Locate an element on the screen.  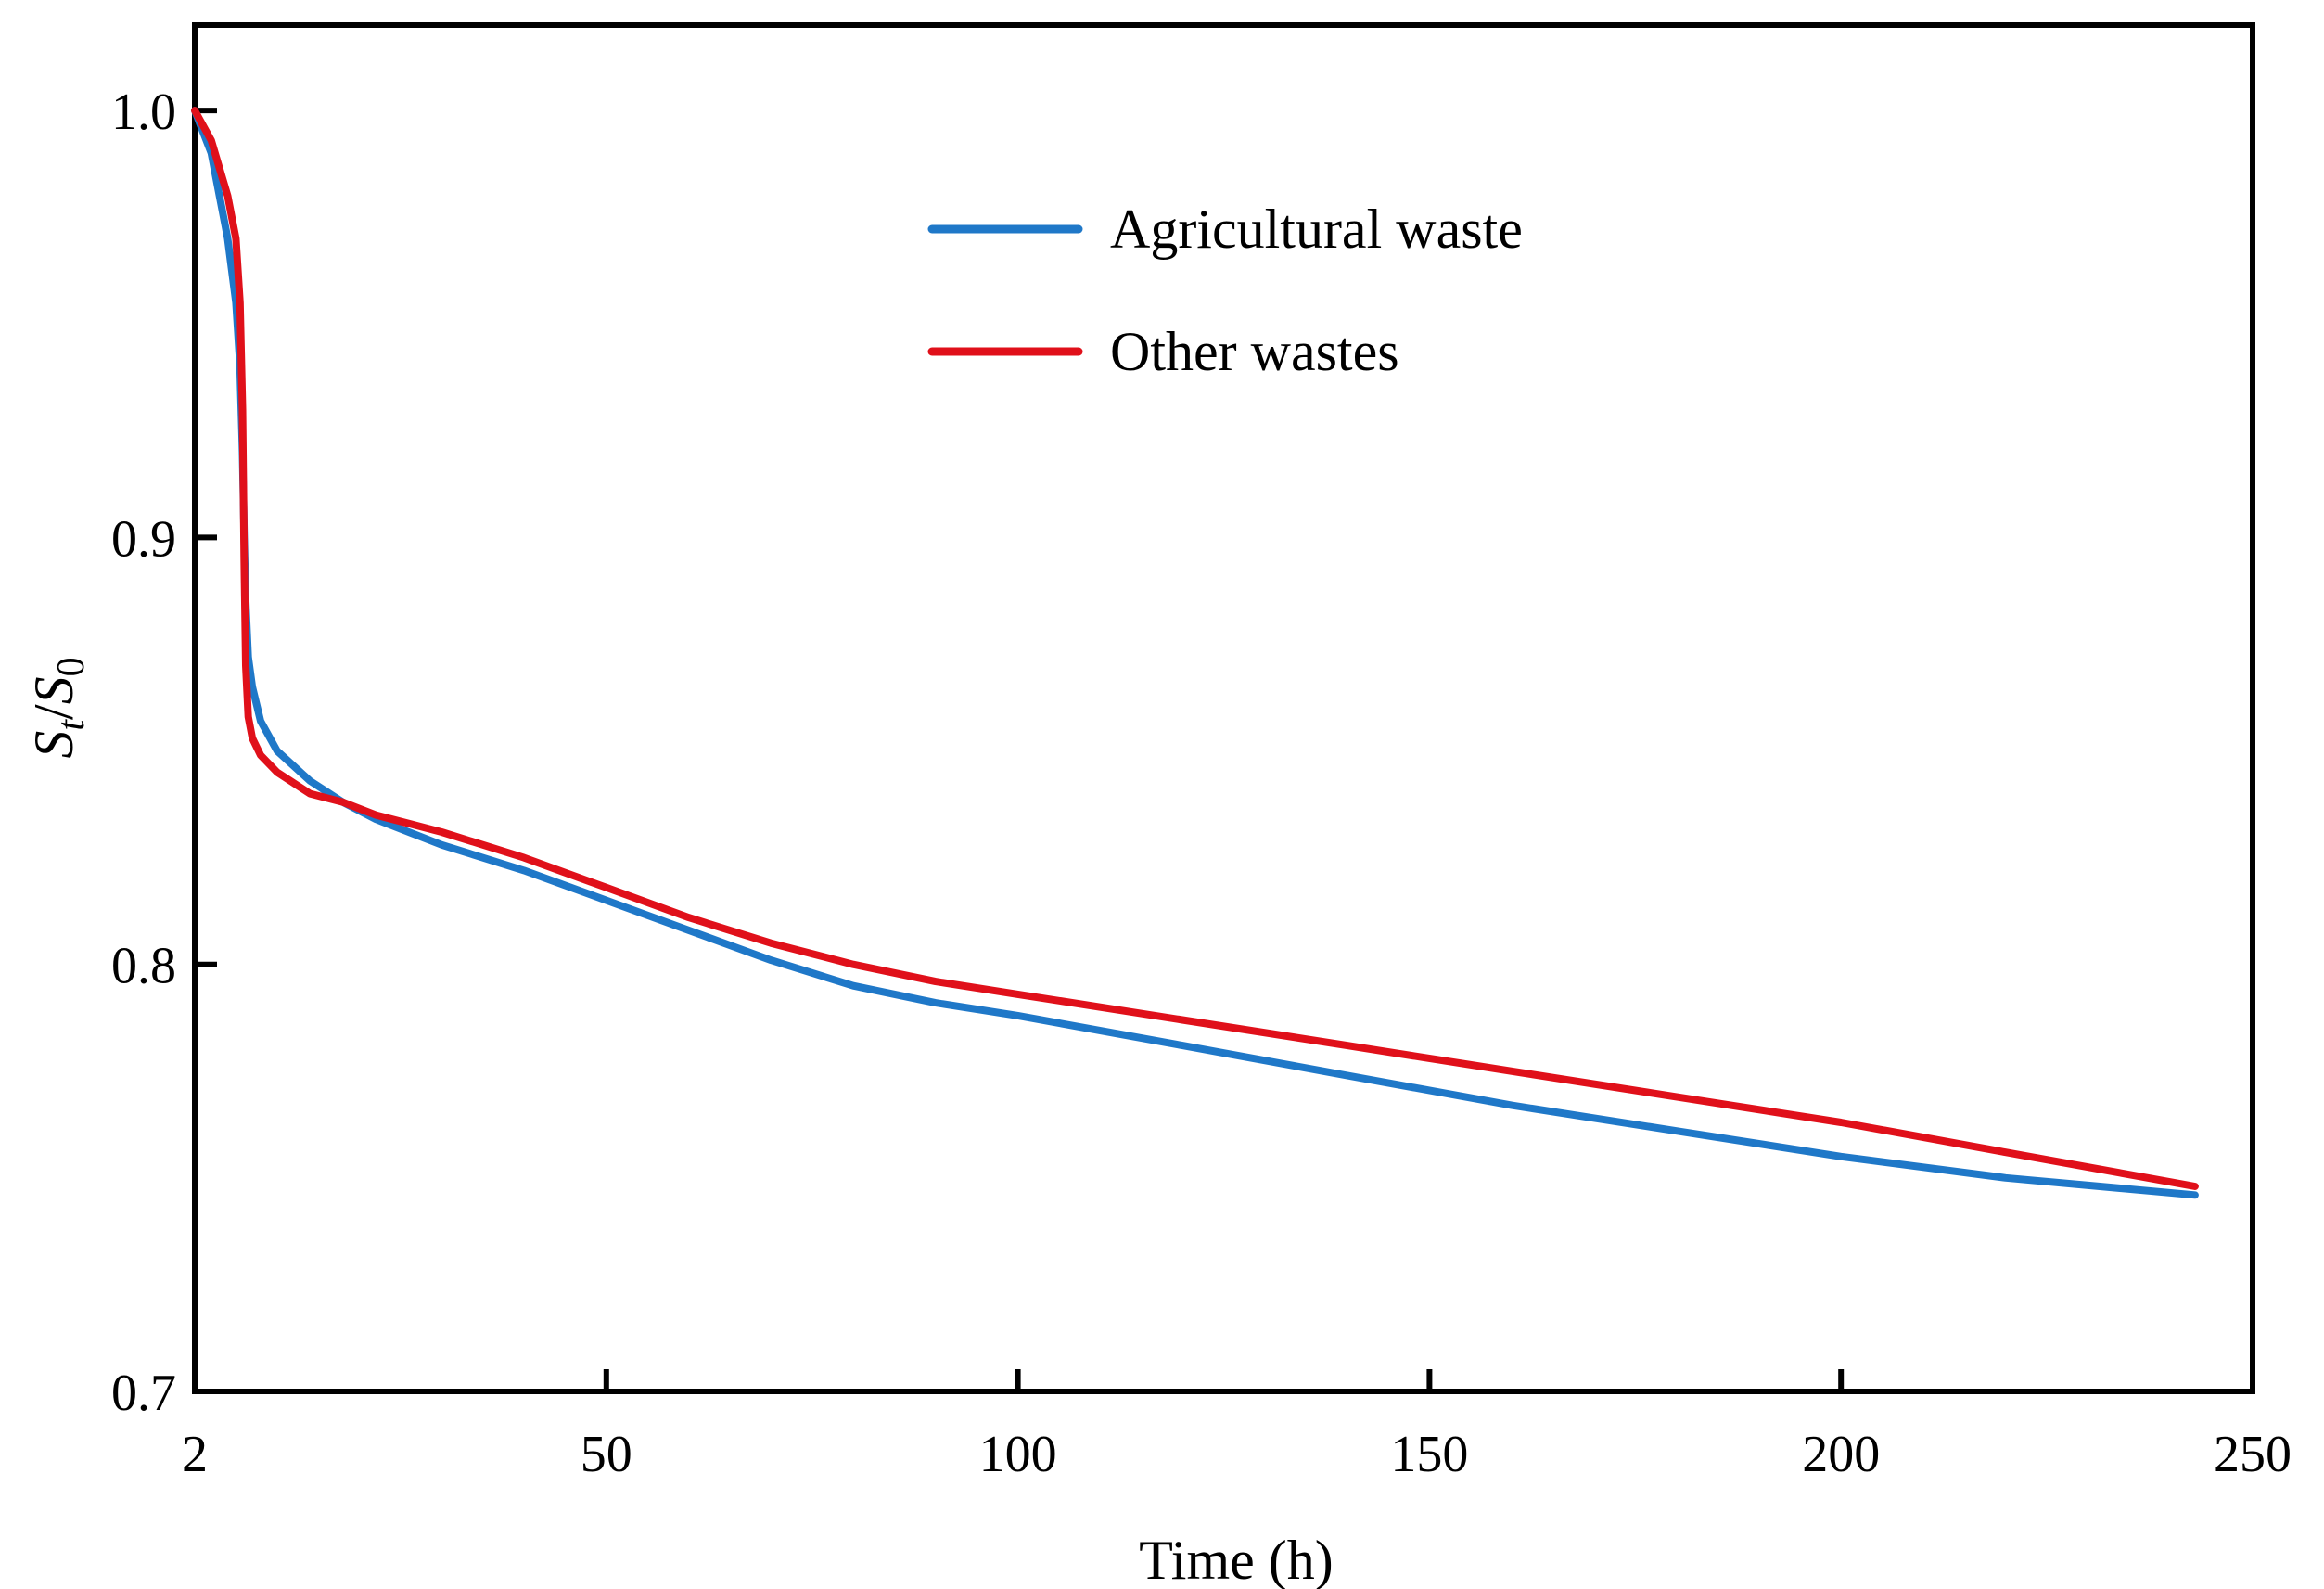
x-tick-label: 250 is located at coordinates (2253, 1454).